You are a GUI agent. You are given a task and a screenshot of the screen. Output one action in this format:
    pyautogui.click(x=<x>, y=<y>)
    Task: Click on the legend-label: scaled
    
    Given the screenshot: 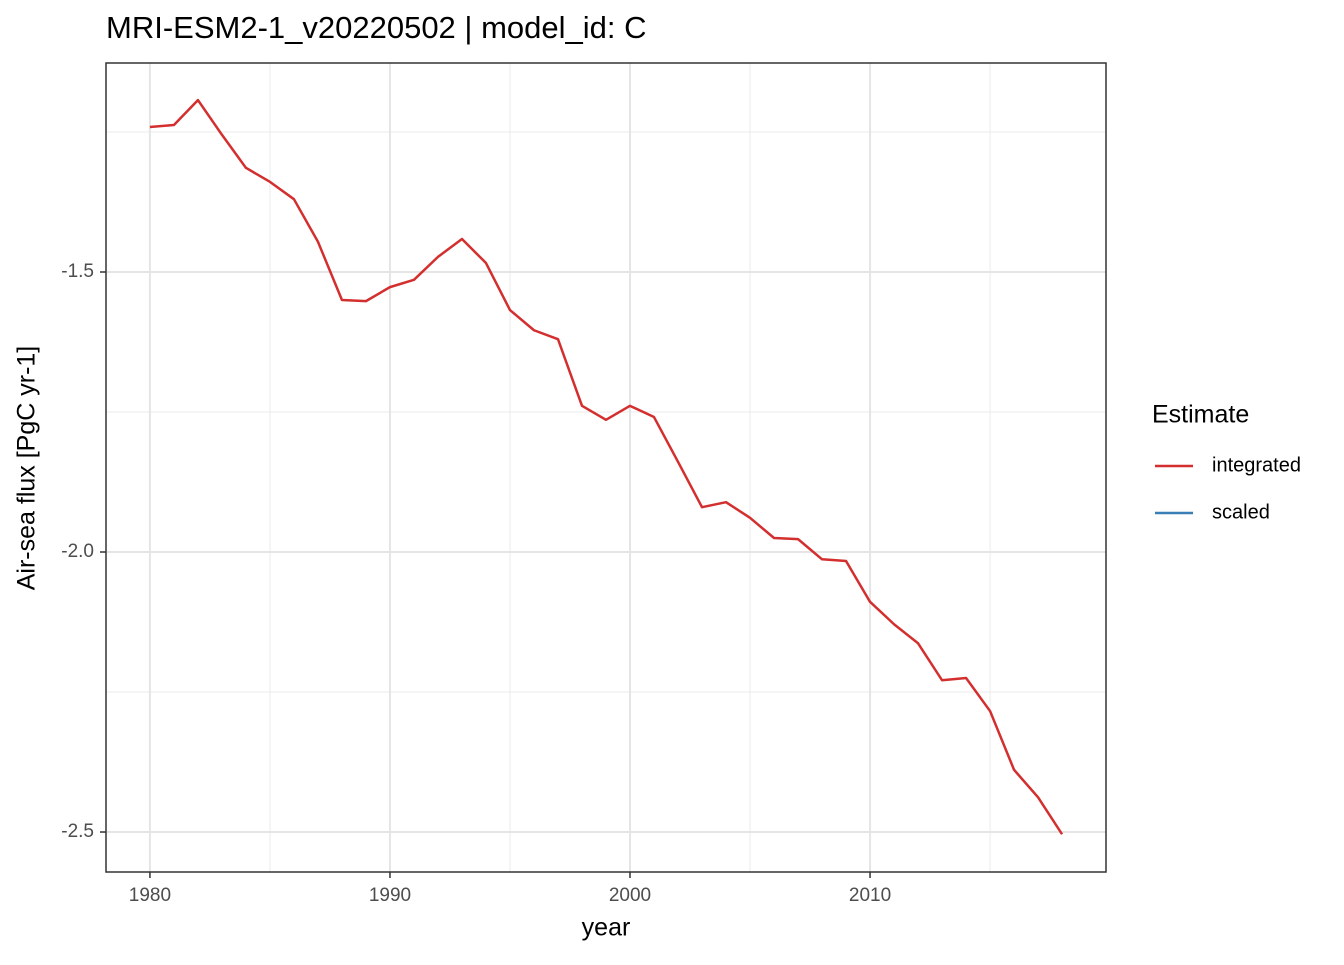 What is the action you would take?
    pyautogui.click(x=1241, y=512)
    